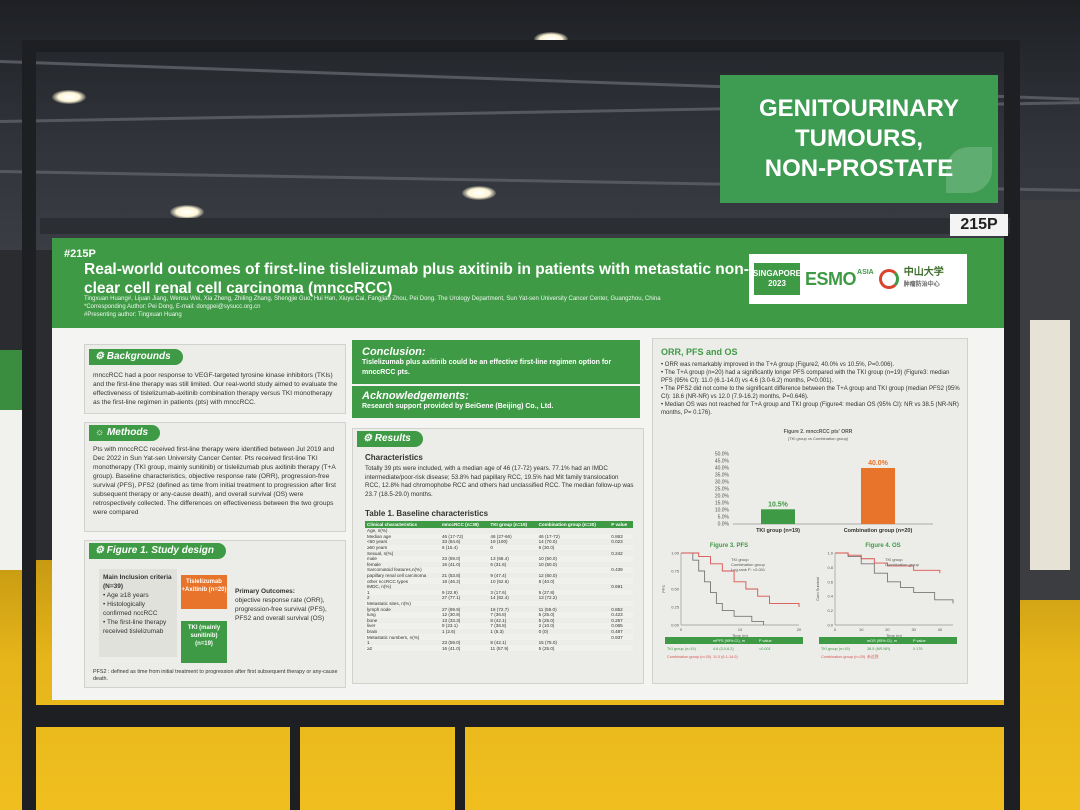  I want to click on table-cell: 13 (72.2), so click(547, 598).